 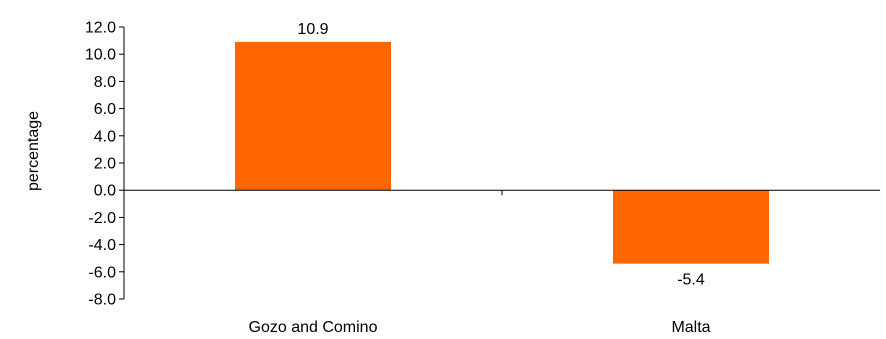 What do you see at coordinates (313, 327) in the screenshot?
I see `x-category-label: Gozo and Comino` at bounding box center [313, 327].